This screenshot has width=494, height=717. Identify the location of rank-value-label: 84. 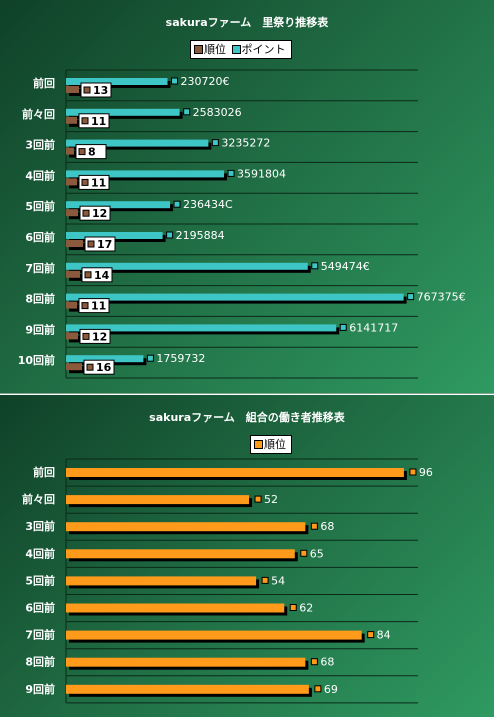
(384, 635).